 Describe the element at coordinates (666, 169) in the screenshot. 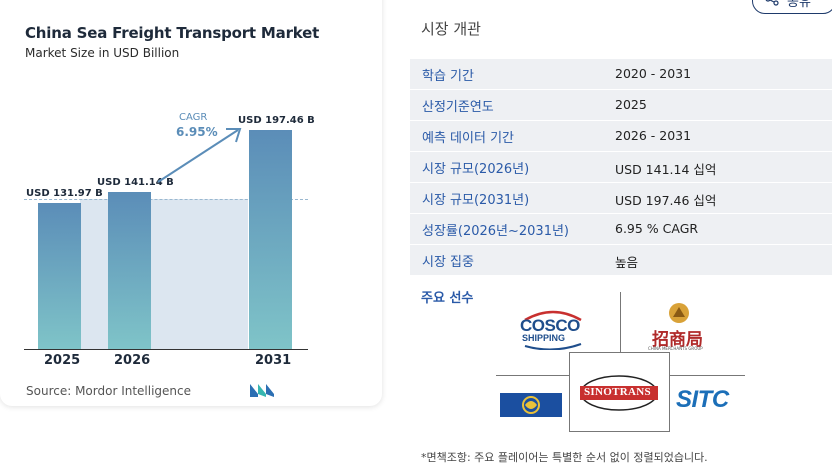

I see `row-value: USD 141.14 십억` at that location.